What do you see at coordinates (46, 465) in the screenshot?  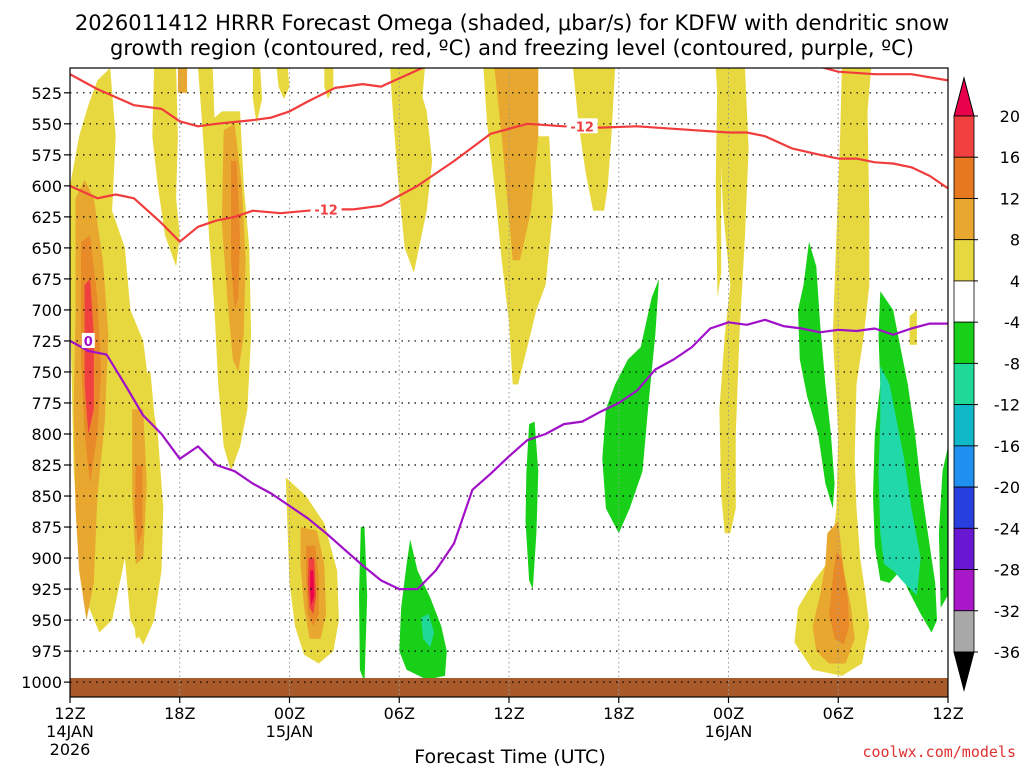 I see `y-tick-label-825: 825` at bounding box center [46, 465].